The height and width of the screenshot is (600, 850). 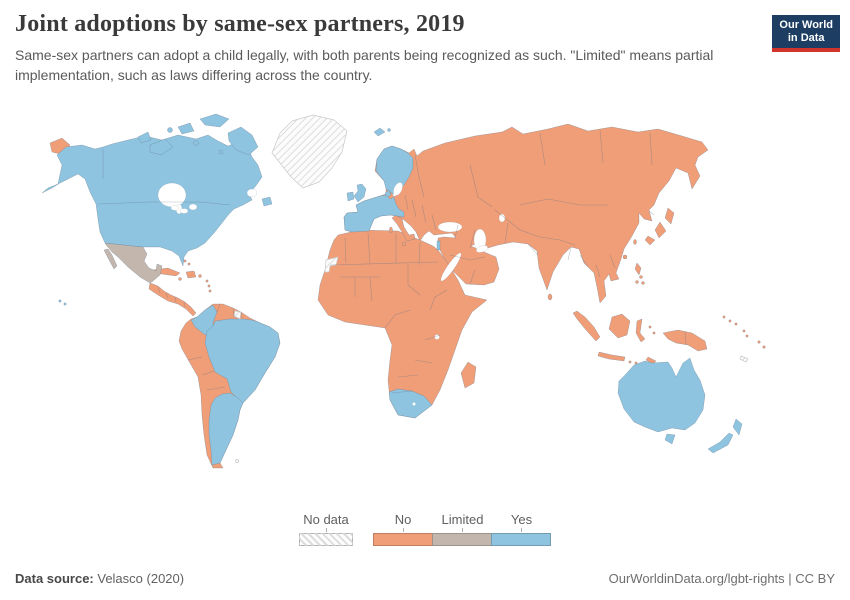 I want to click on region-canadian-arctic-islands, so click(x=198, y=134).